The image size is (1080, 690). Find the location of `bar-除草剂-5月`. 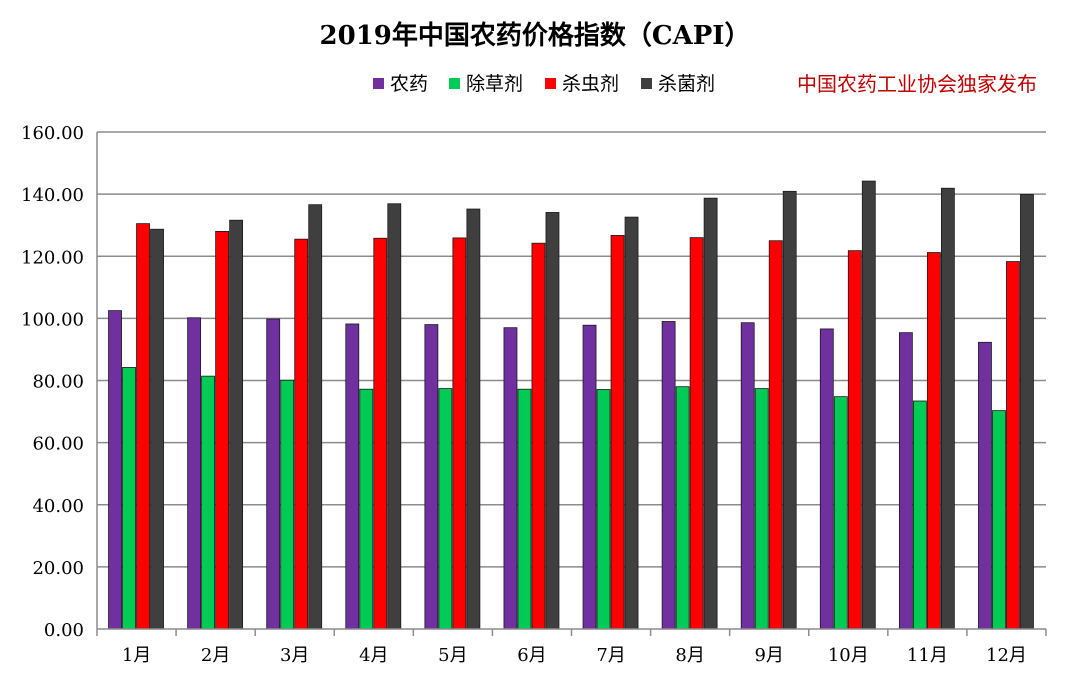

bar-除草剂-5月 is located at coordinates (445, 509).